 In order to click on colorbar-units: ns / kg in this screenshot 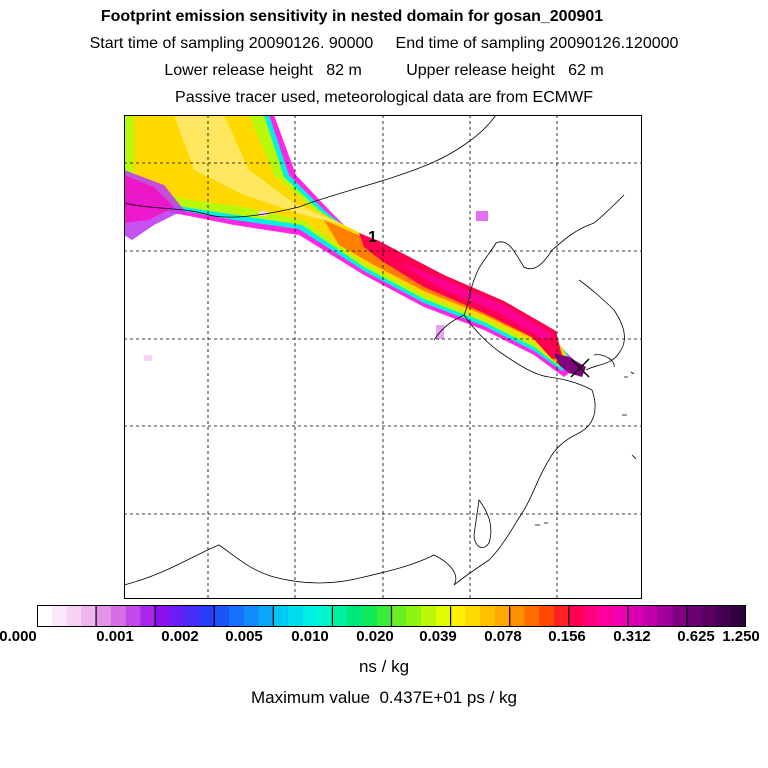, I will do `click(384, 666)`.